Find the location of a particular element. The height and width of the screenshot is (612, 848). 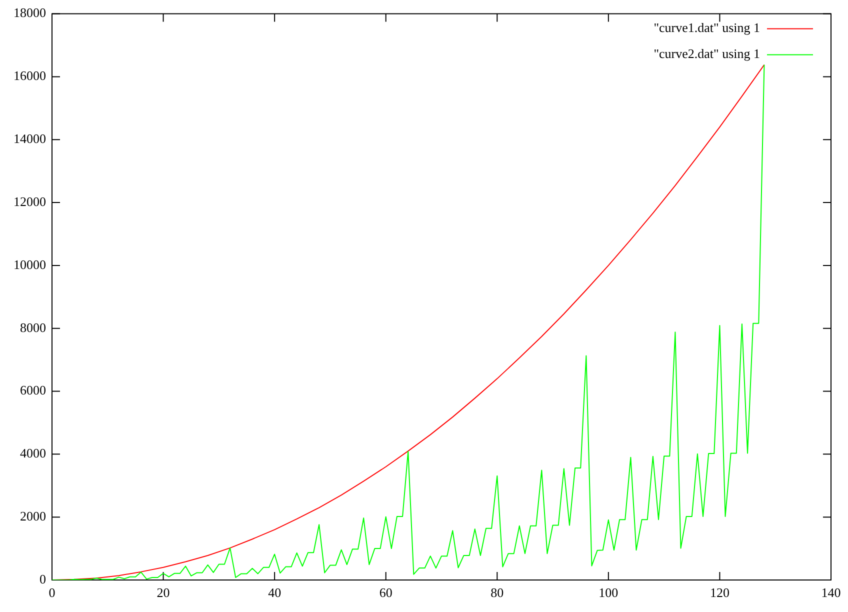

y-tick-label: 2000 is located at coordinates (33, 516).